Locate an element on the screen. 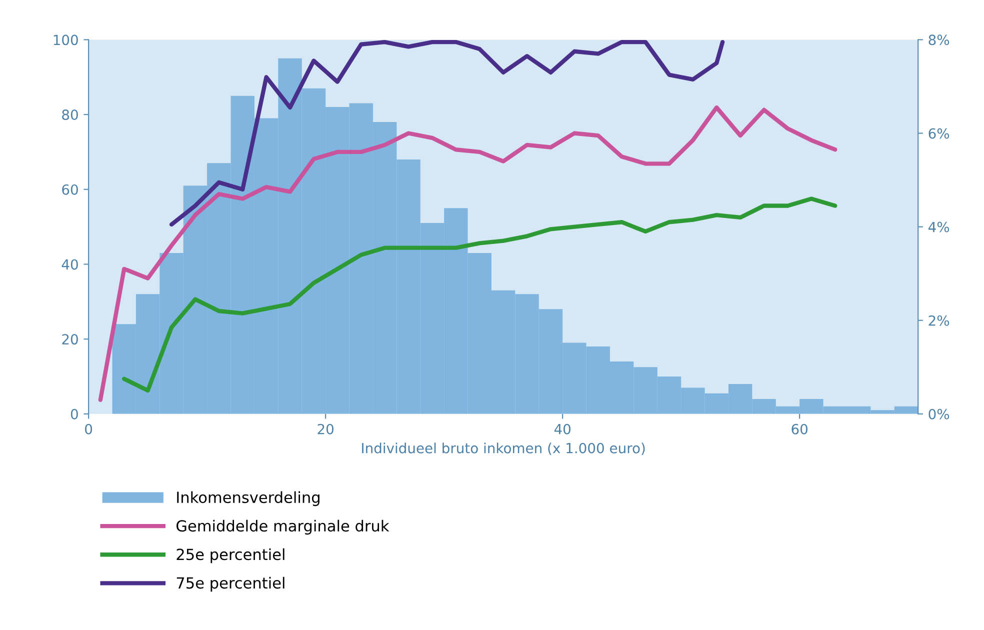 Image resolution: width=984 pixels, height=630 pixels. legend-label: 75e percentiel is located at coordinates (230, 584).